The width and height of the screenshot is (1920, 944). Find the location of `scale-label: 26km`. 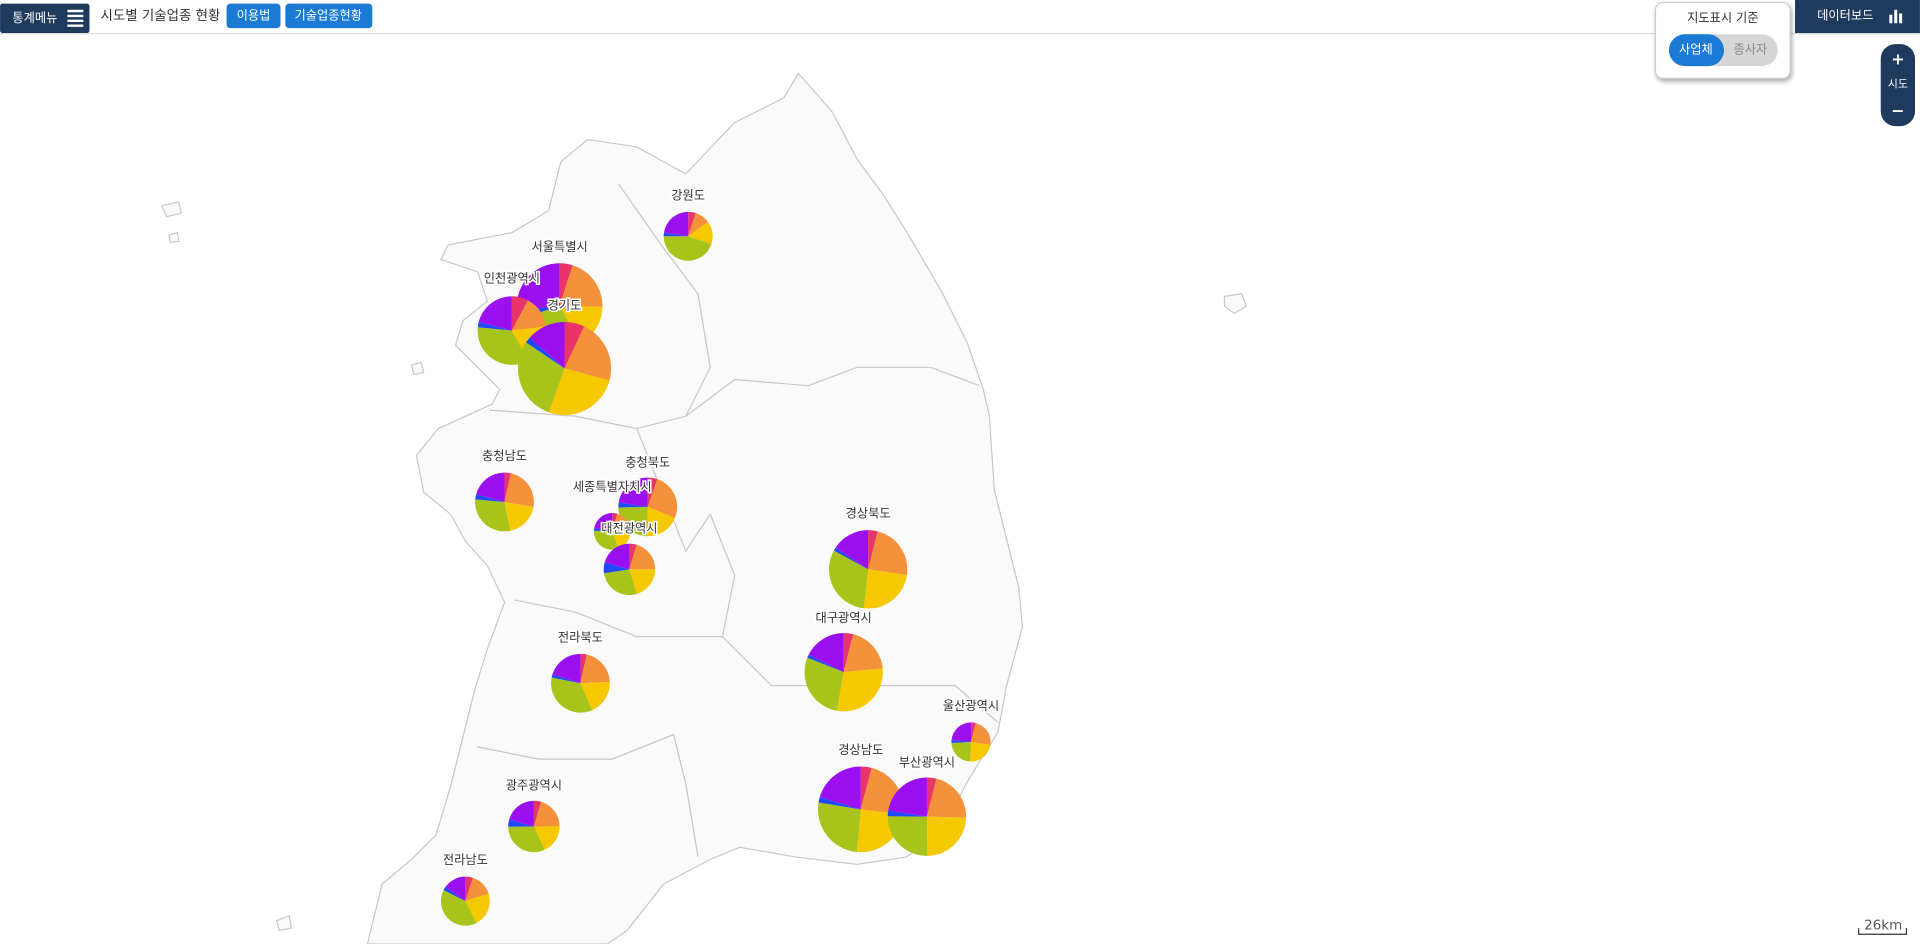

scale-label: 26km is located at coordinates (1883, 926).